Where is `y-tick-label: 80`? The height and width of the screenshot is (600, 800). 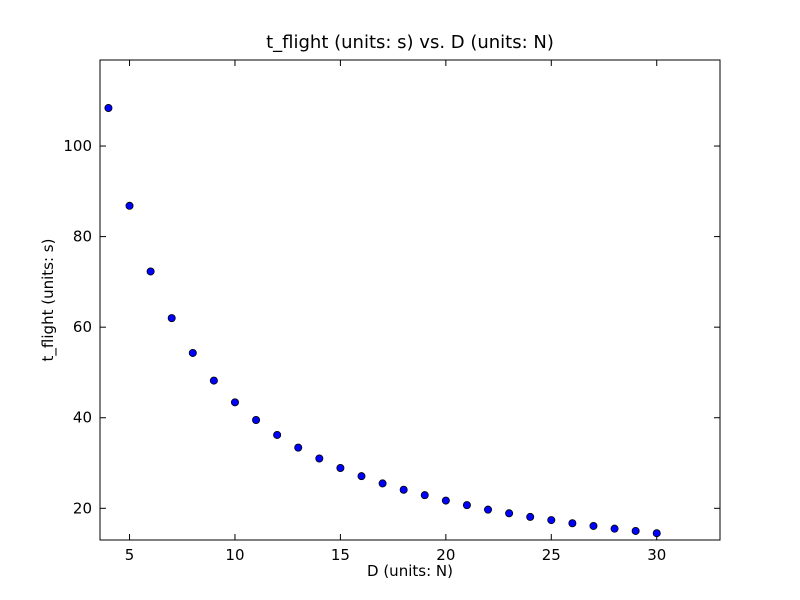
y-tick-label: 80 is located at coordinates (82, 237).